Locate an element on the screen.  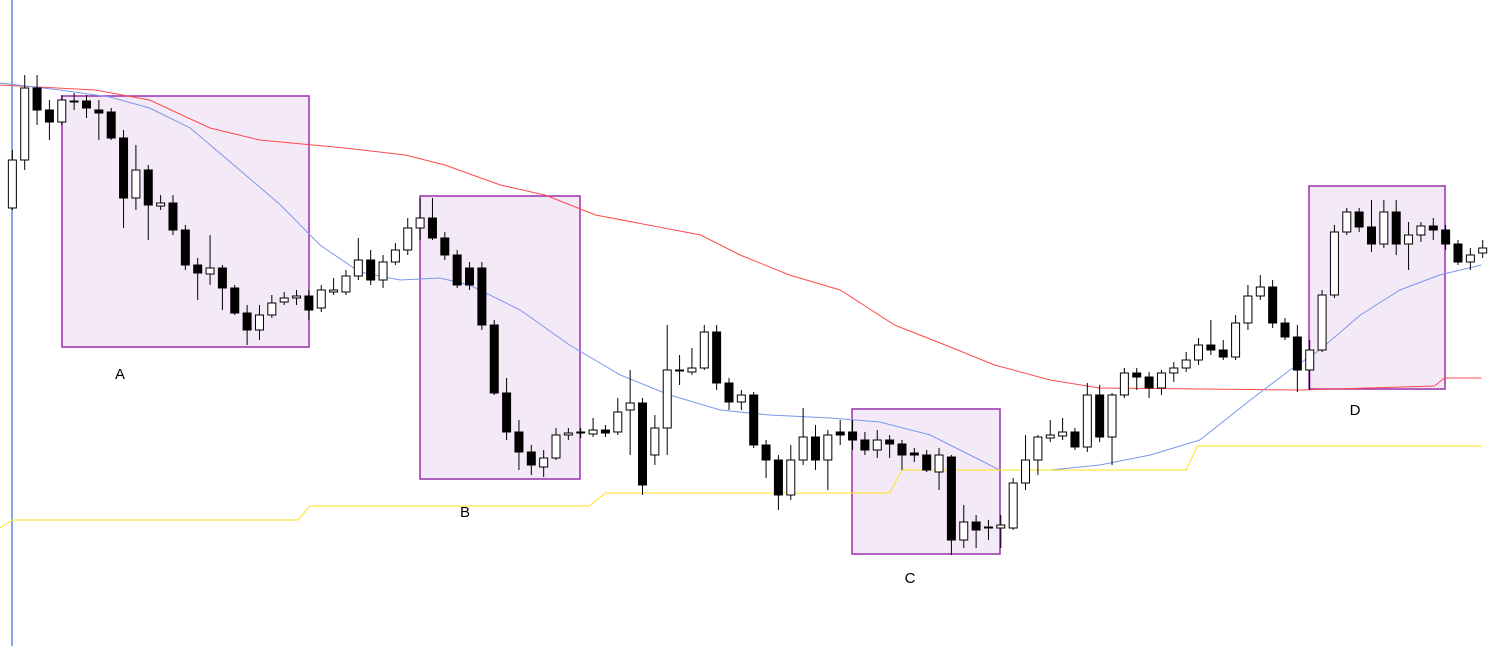
annotation-label: C is located at coordinates (910, 578).